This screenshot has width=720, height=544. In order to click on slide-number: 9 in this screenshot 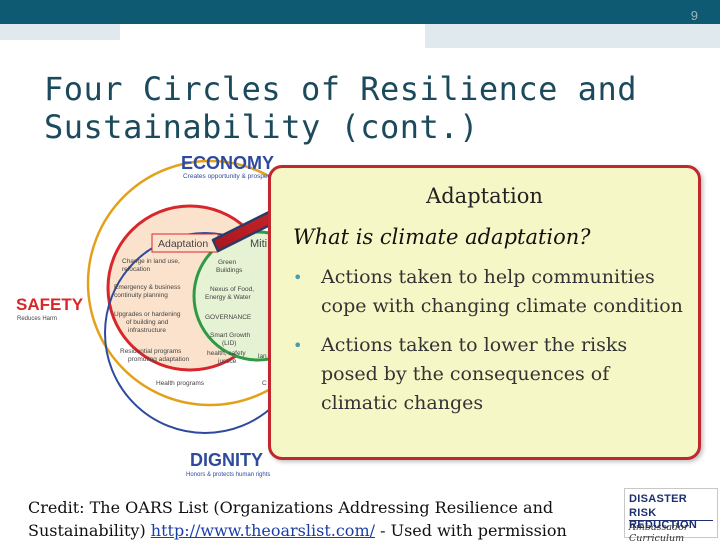, I will do `click(694, 15)`.